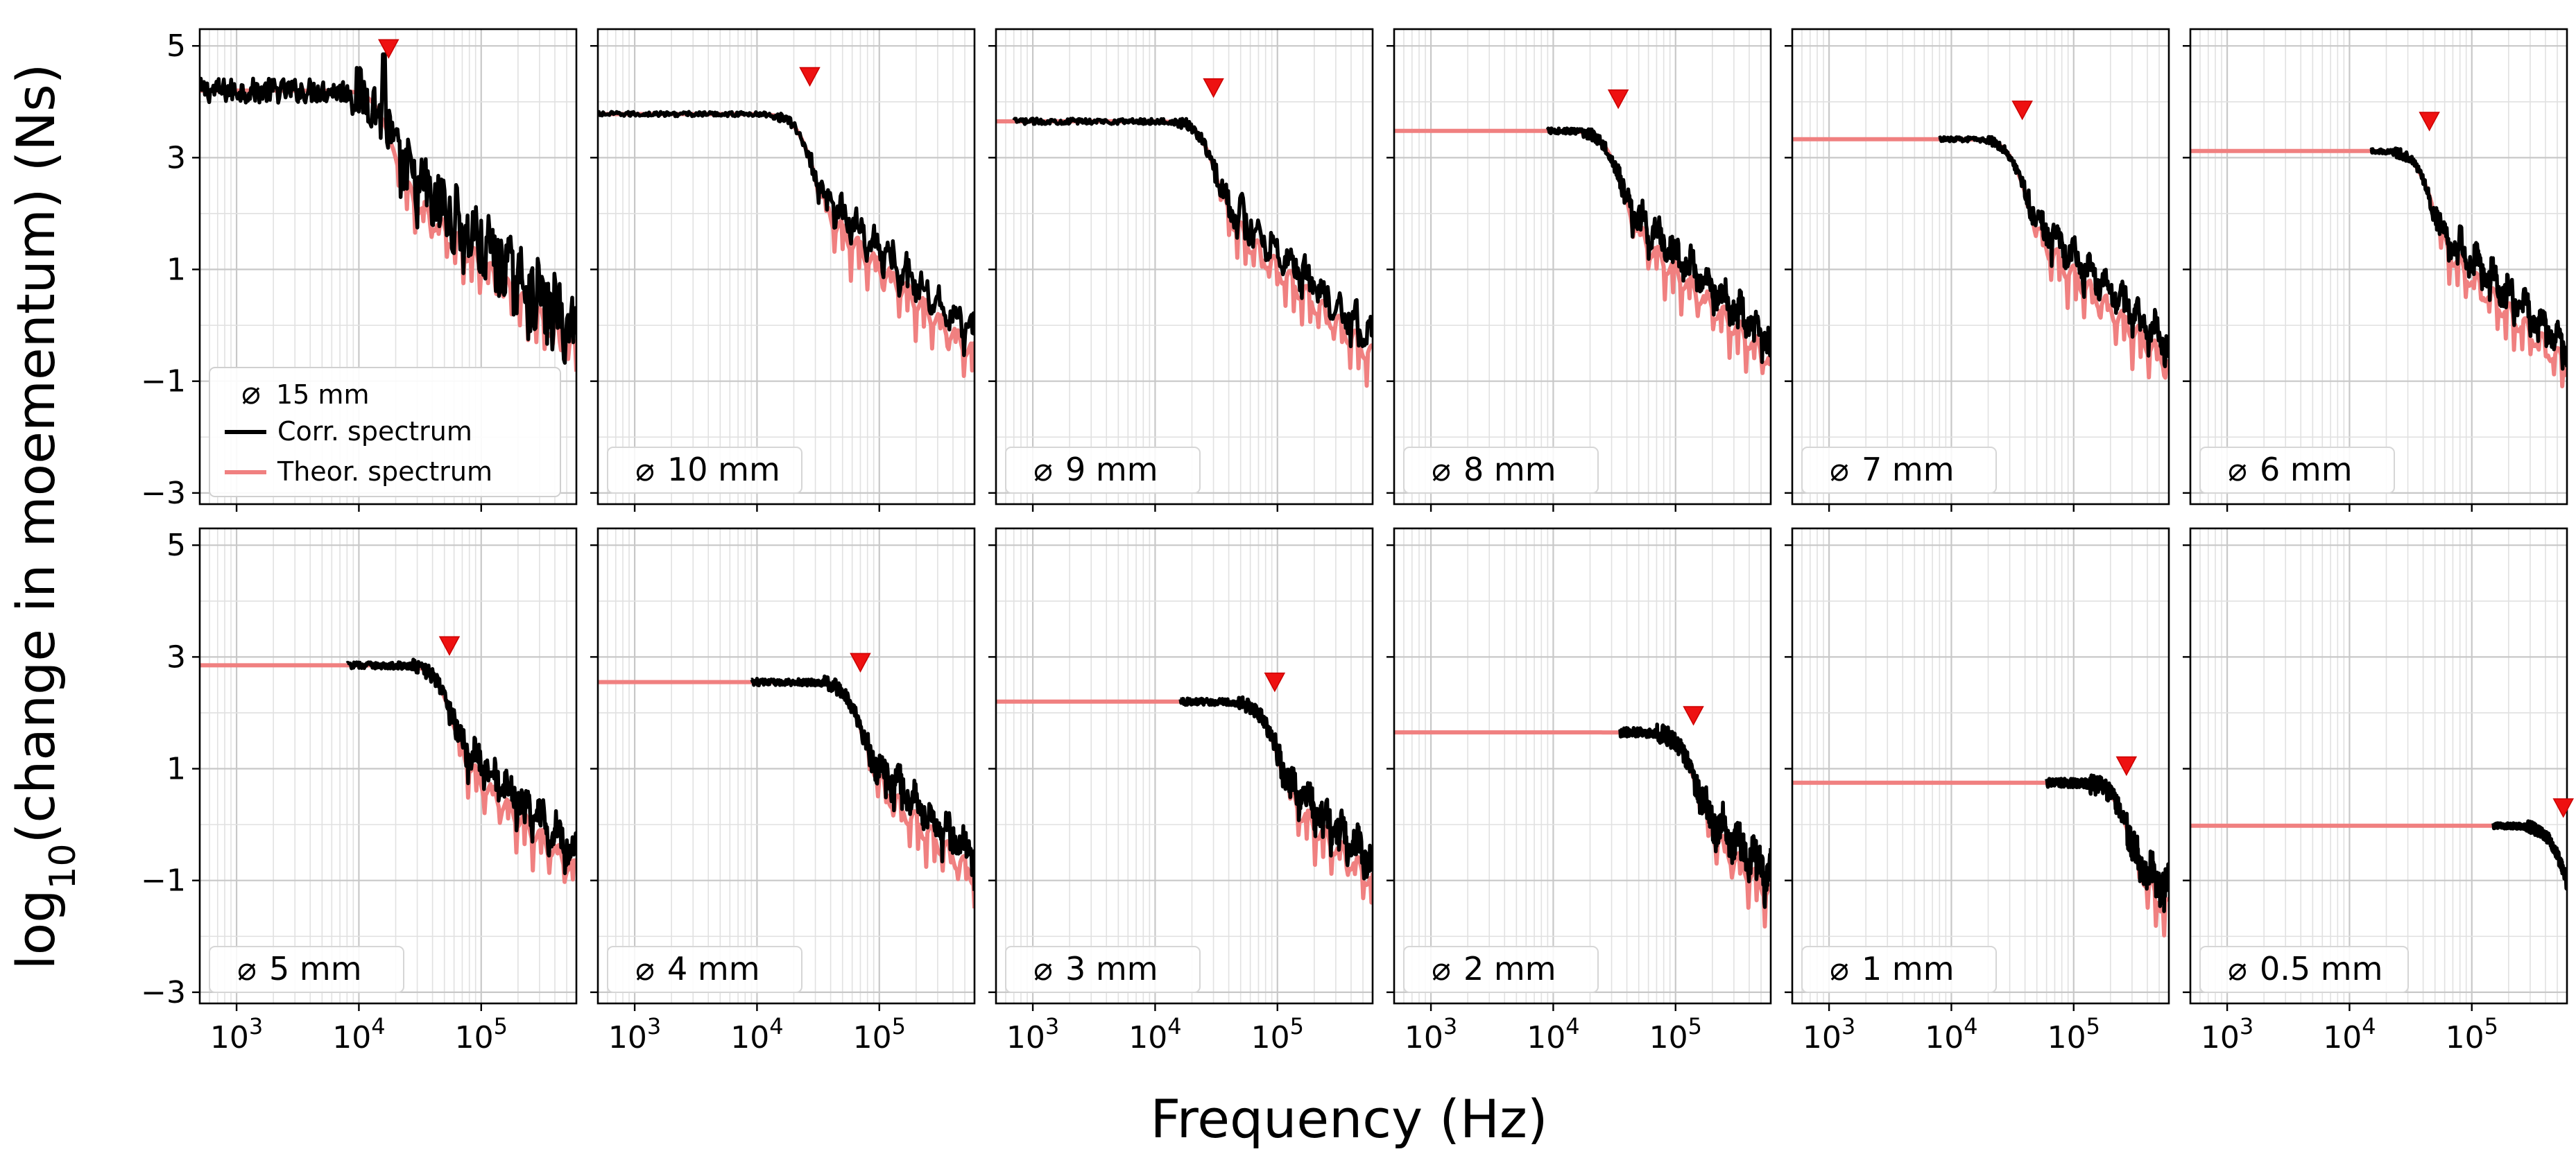  What do you see at coordinates (2306, 469) in the screenshot?
I see `panel-label: 6 mm` at bounding box center [2306, 469].